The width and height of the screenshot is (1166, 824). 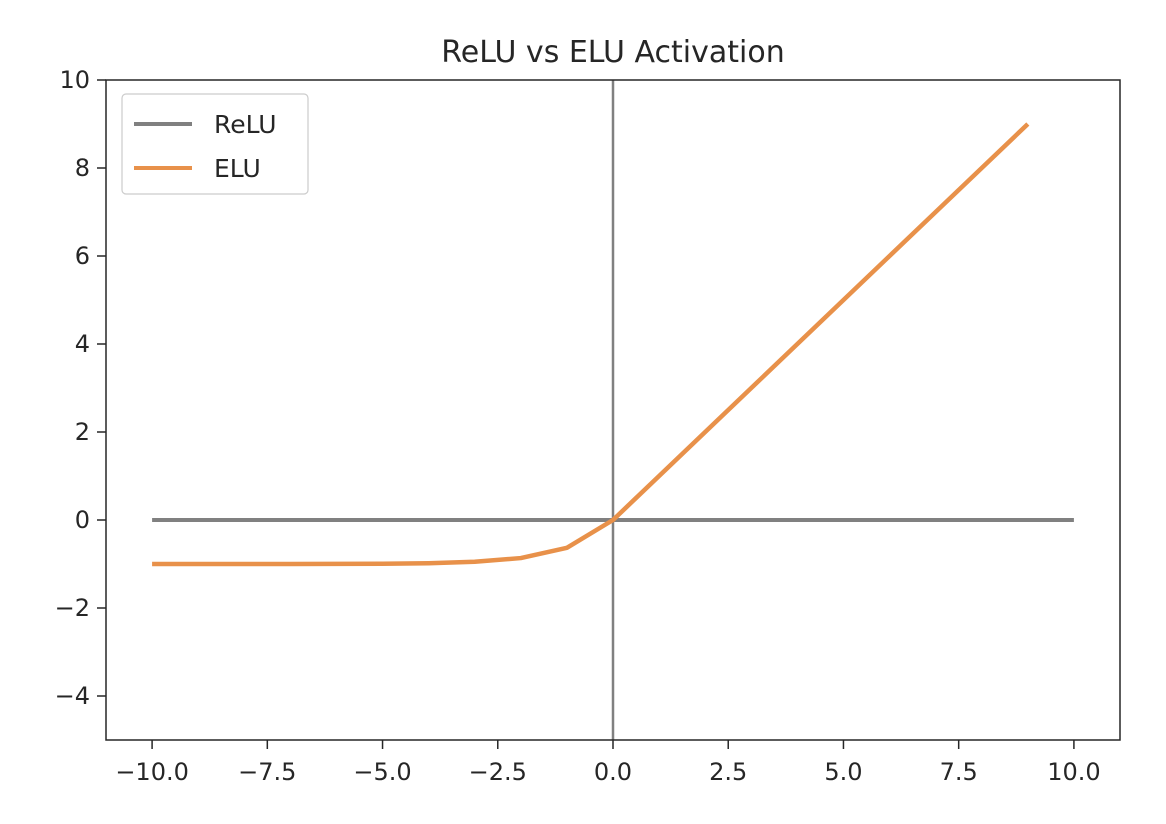 What do you see at coordinates (82, 432) in the screenshot?
I see `y-tick-label: 2` at bounding box center [82, 432].